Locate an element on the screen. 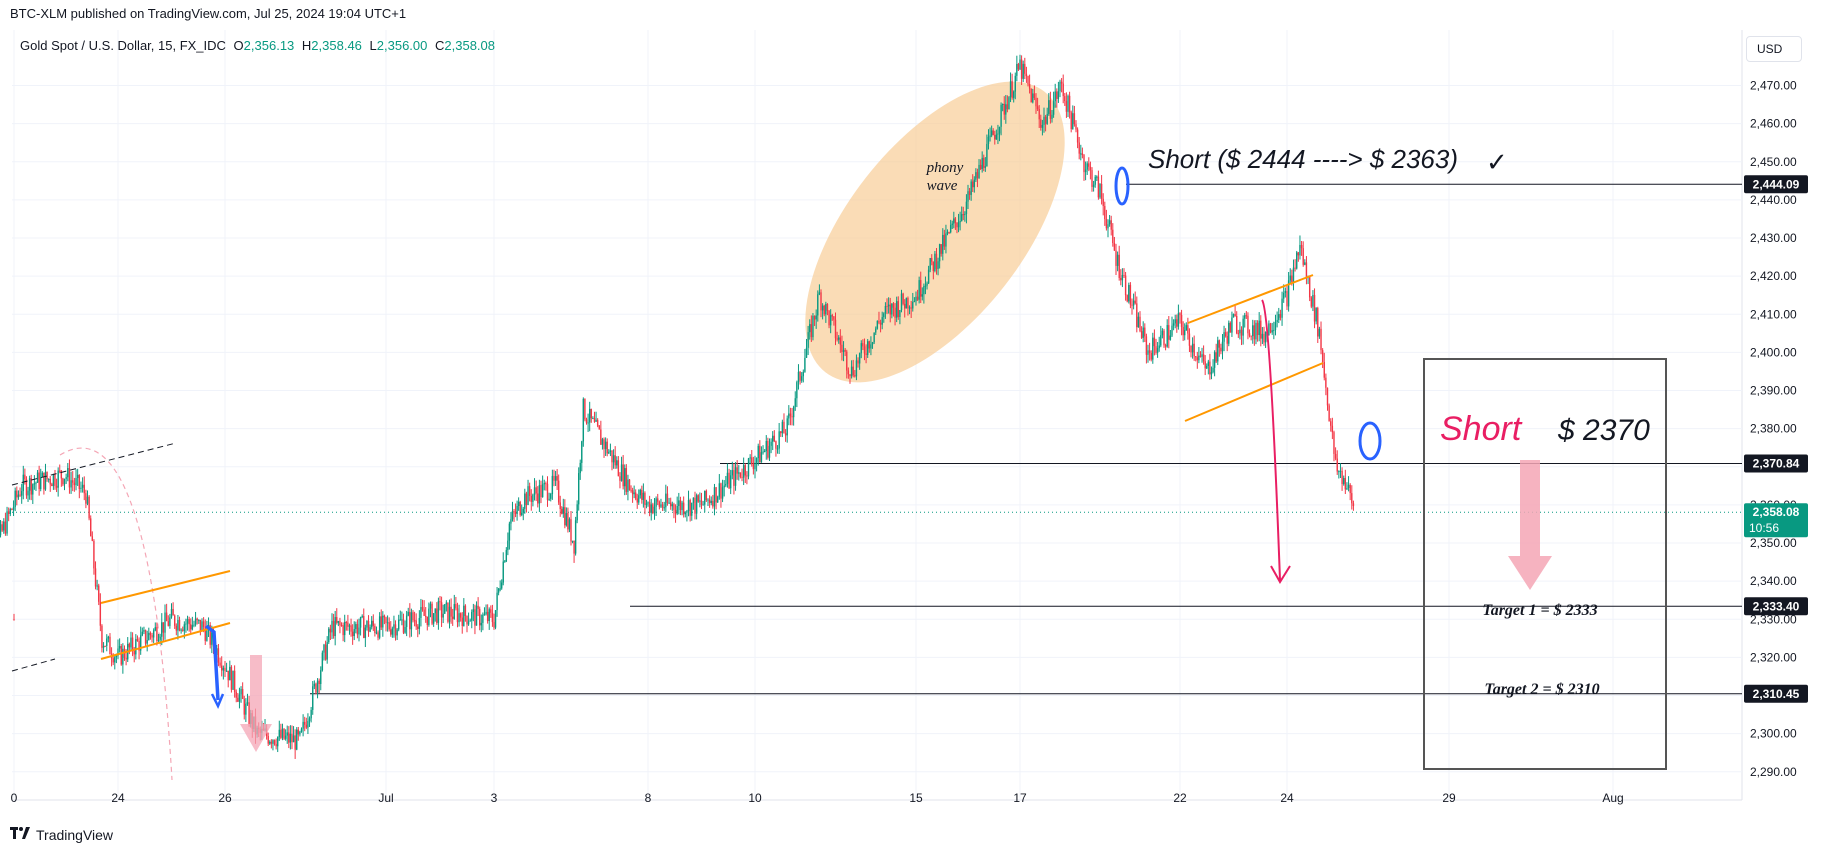 The width and height of the screenshot is (1824, 852). y-tick-label: 2,320.00 is located at coordinates (1773, 657).